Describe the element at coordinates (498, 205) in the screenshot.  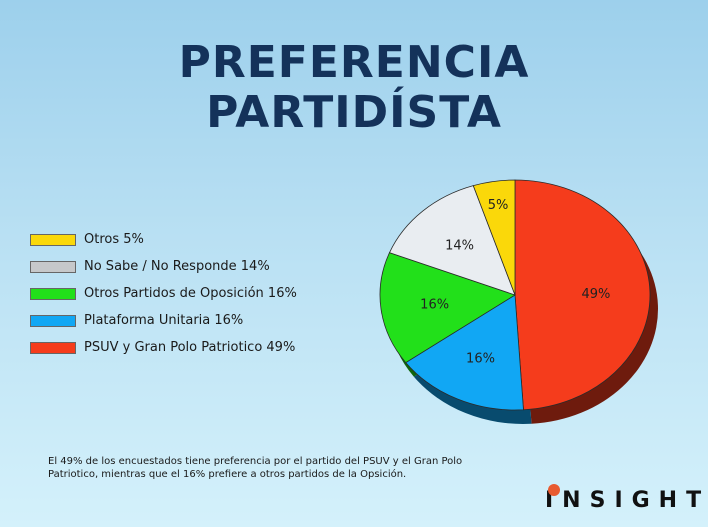
I see `pie-slice-label: 5%` at that location.